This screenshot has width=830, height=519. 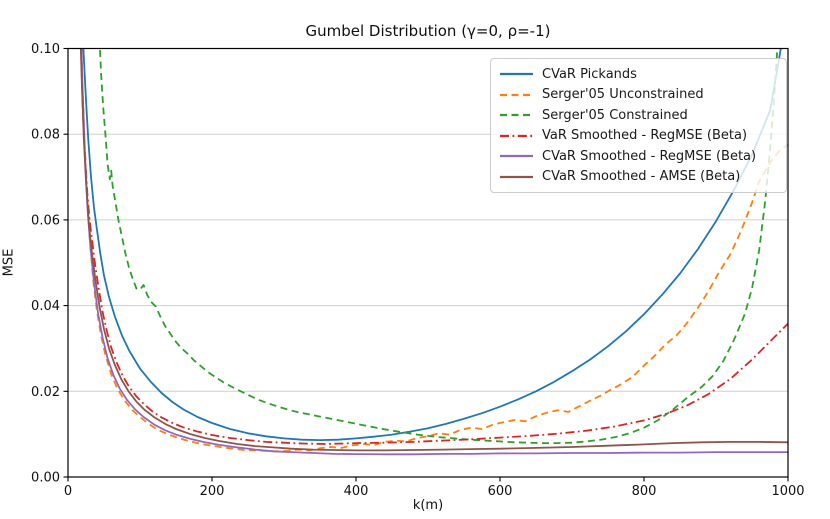 I want to click on x-tick-label: 800, so click(x=644, y=491).